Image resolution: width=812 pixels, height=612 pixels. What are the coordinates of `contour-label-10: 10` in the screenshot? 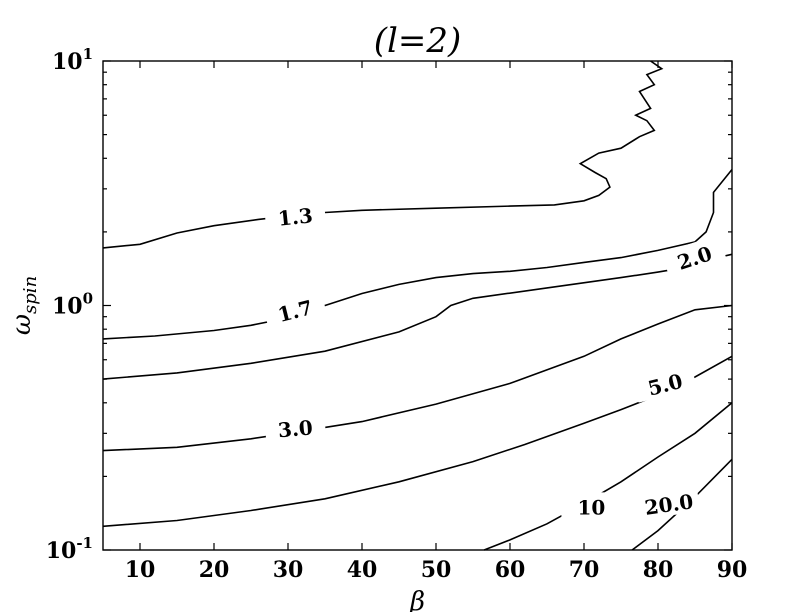 It's located at (591, 507).